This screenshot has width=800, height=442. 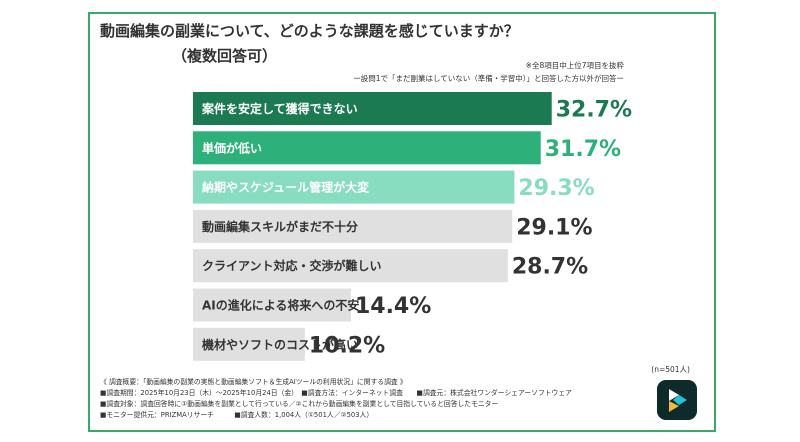 I want to click on bar-value-label: 29.1%, so click(x=554, y=227).